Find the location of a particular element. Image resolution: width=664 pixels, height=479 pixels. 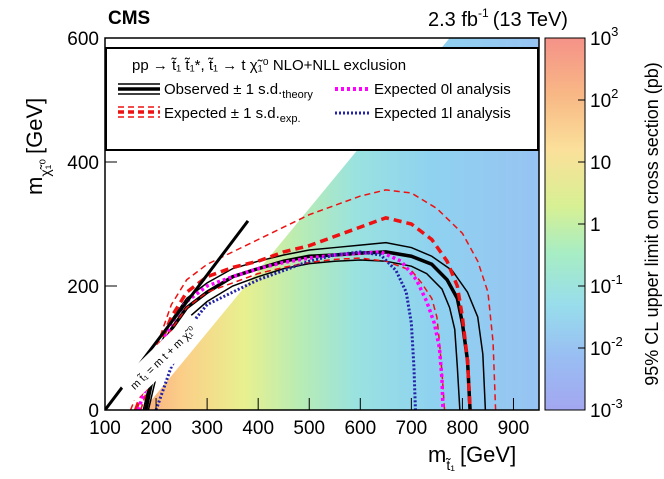

experiment-label: CMS is located at coordinates (129, 18).